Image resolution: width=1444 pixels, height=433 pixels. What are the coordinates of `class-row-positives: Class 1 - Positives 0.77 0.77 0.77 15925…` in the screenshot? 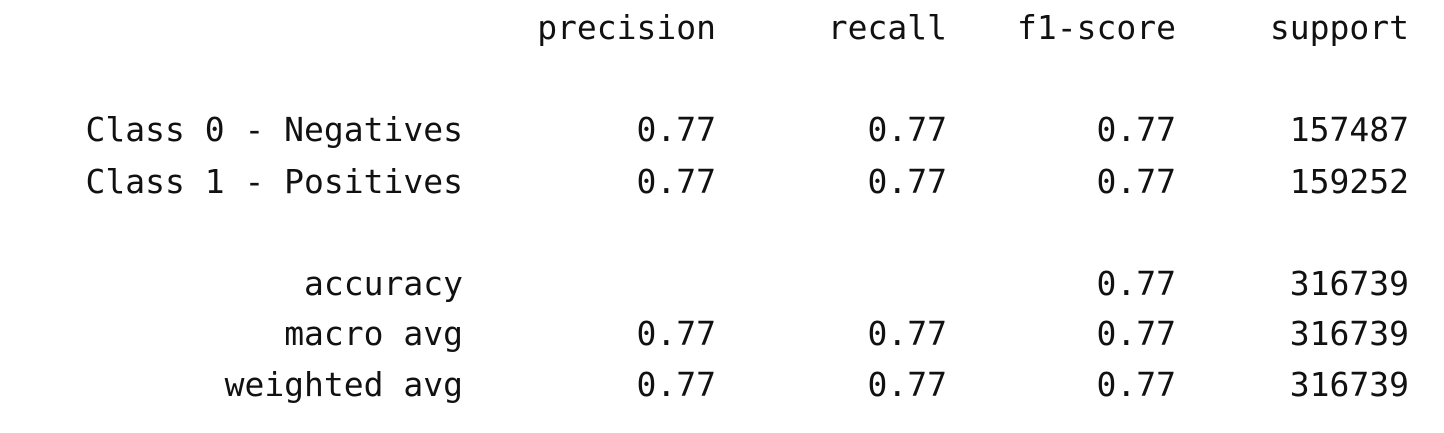 It's located at (722, 182).